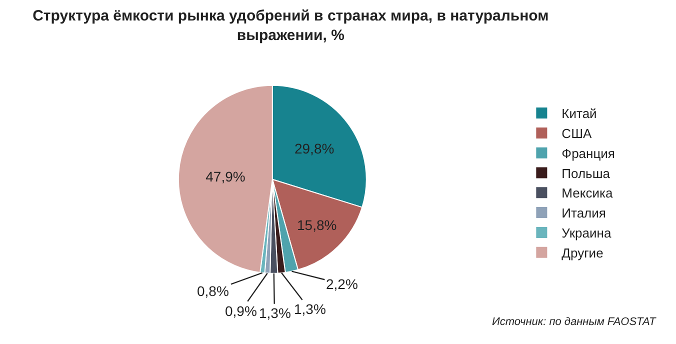  Describe the element at coordinates (290, 26) in the screenshot. I see `chart-title: Структура ёмкости рынка удобрений в странах мира, в натуральном выражении, %` at that location.